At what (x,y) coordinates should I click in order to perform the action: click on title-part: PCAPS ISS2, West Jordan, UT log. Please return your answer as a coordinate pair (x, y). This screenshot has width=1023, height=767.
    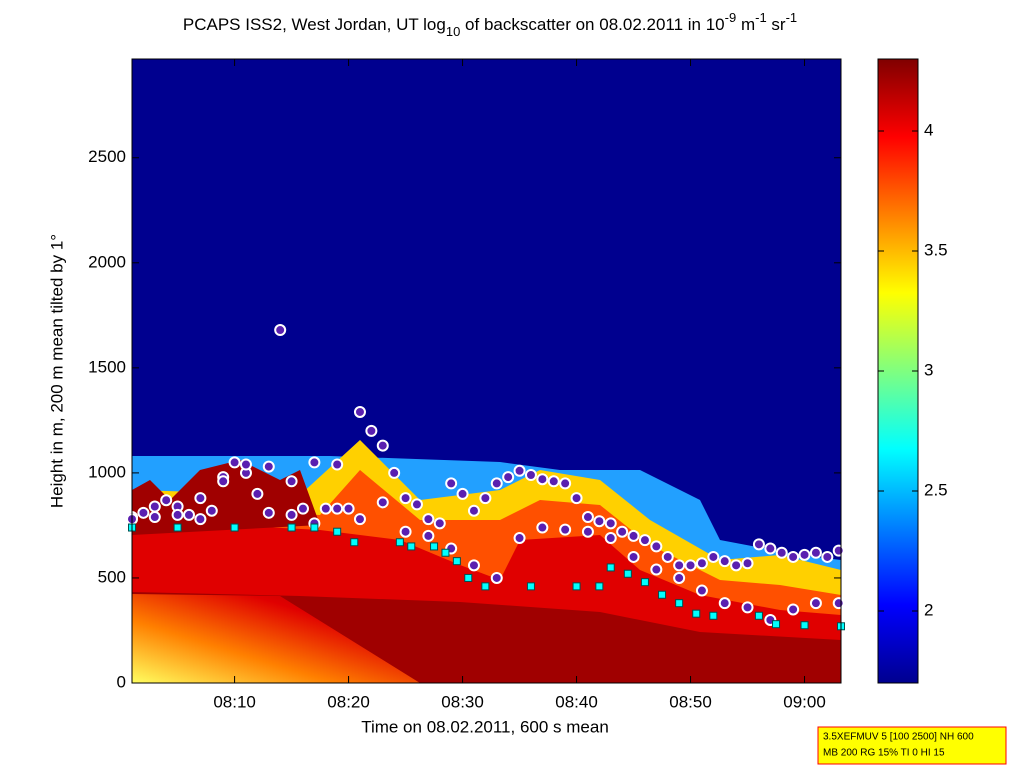
    Looking at the image, I should click on (314, 24).